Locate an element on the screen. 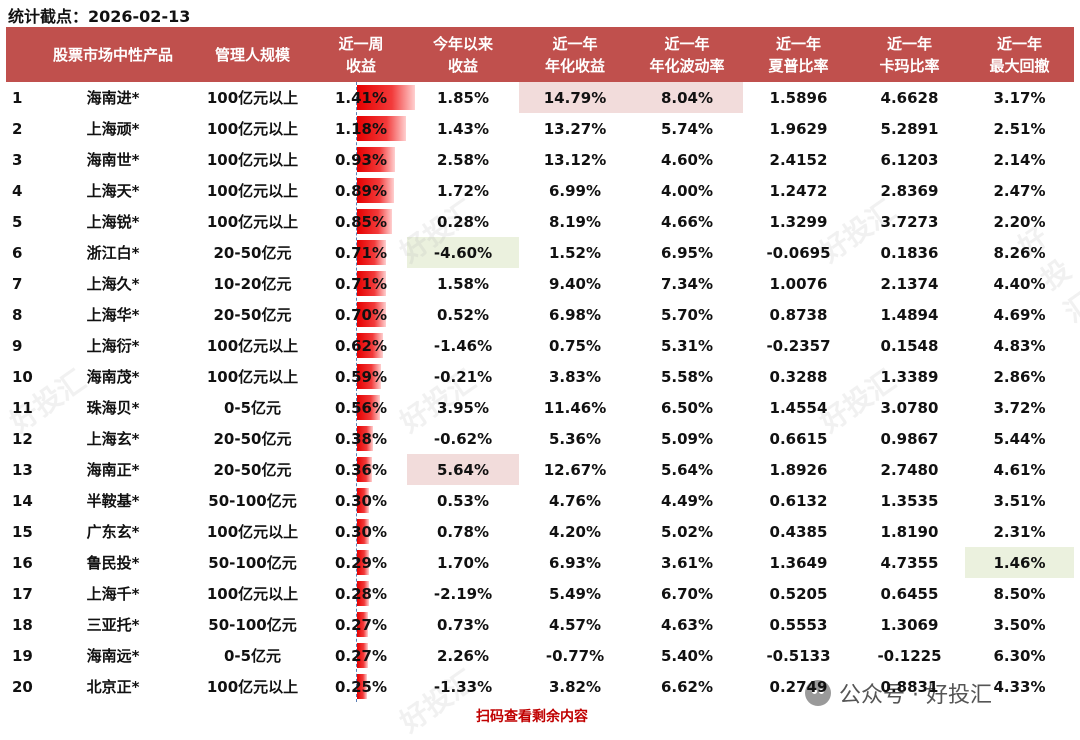  cell-value: 1.3389 is located at coordinates (909, 376).